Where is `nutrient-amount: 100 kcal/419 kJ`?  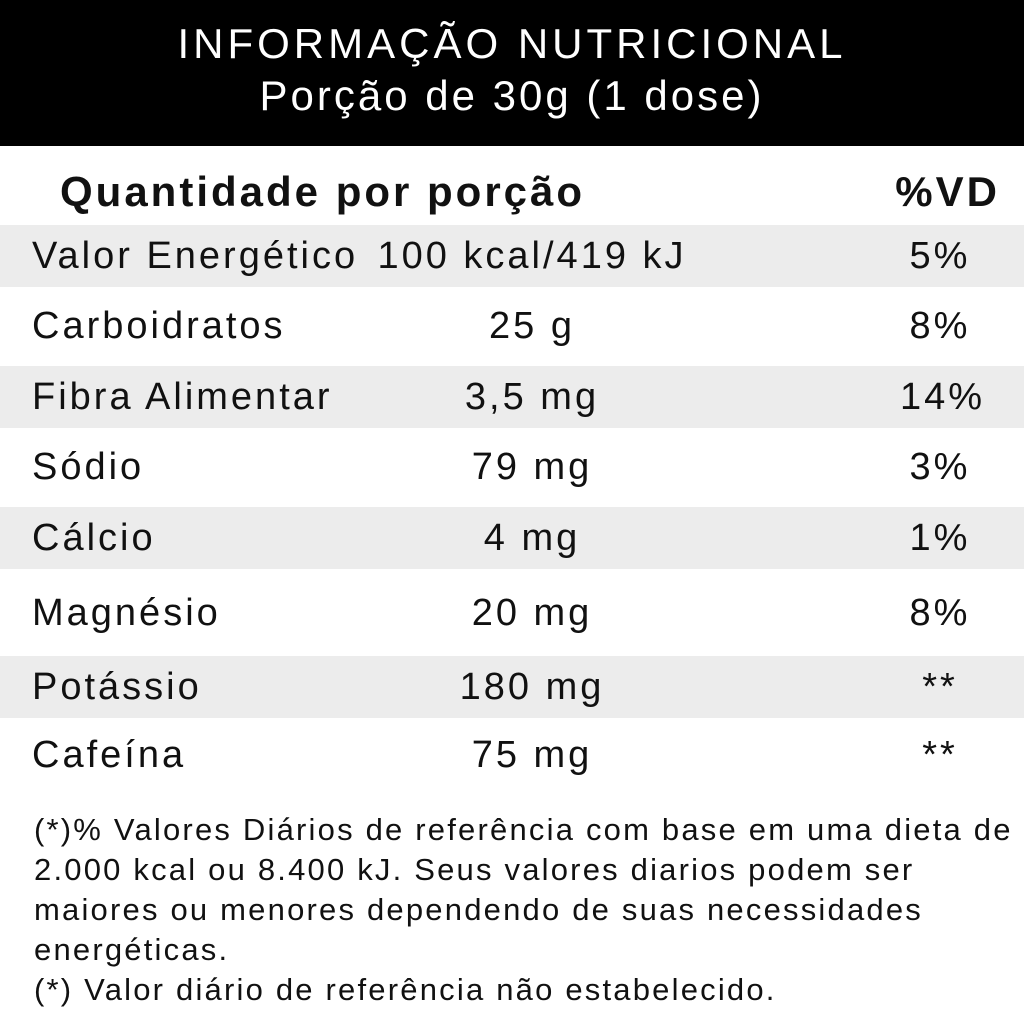
nutrient-amount: 100 kcal/419 kJ is located at coordinates (512, 256).